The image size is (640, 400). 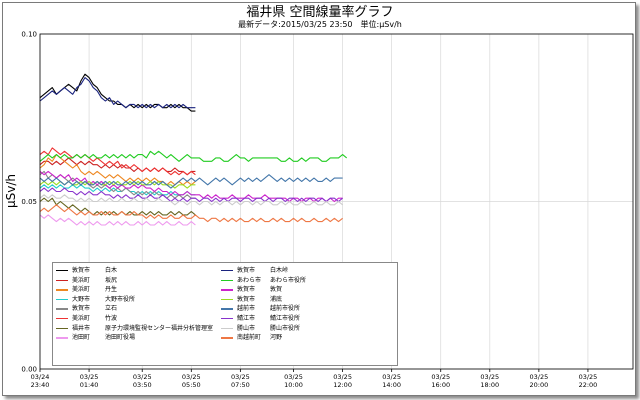 I want to click on legend-item: 美浜町 坂尻, so click(x=134, y=281).